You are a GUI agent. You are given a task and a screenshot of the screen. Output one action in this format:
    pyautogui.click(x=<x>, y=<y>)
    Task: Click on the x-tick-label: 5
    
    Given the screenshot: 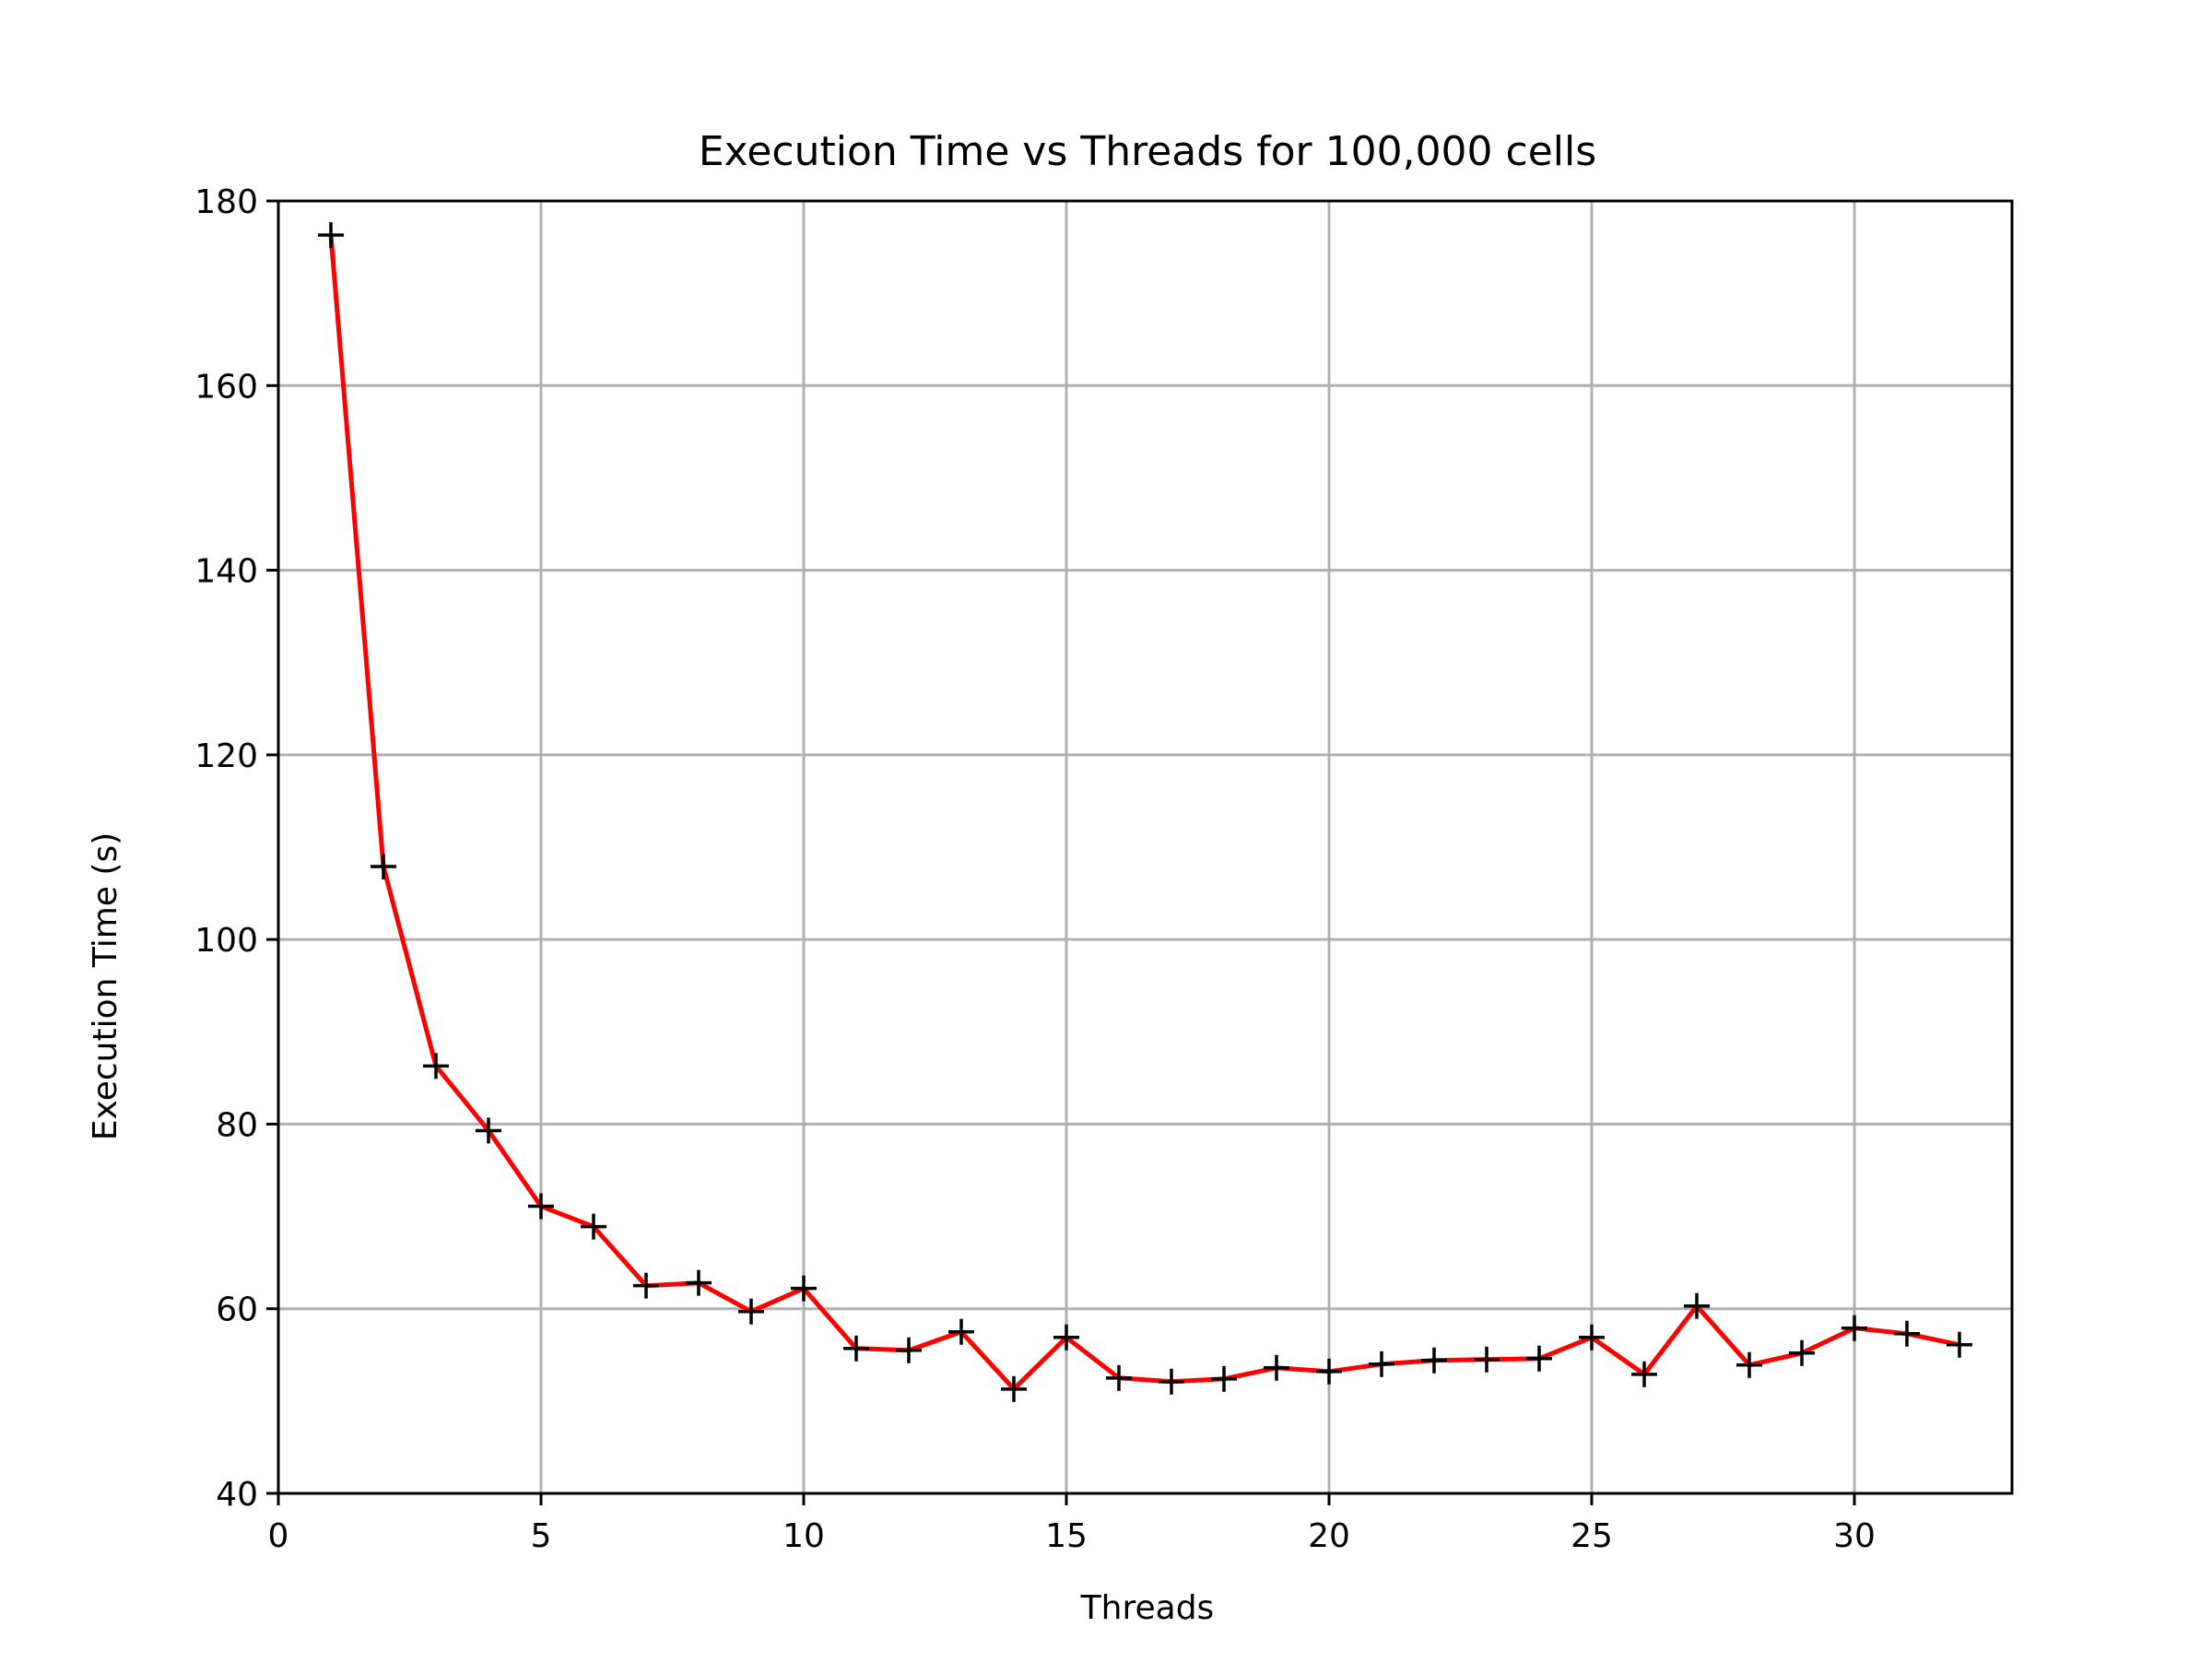 What is the action you would take?
    pyautogui.click(x=541, y=1536)
    